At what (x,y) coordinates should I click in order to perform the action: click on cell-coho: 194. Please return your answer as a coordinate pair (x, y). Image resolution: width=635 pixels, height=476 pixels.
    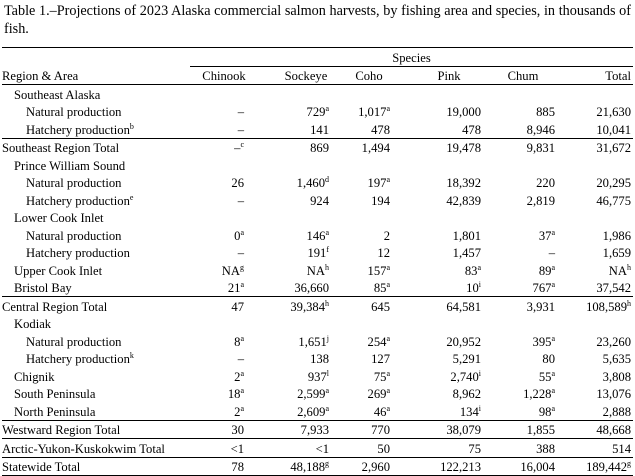
    Looking at the image, I should click on (371, 200).